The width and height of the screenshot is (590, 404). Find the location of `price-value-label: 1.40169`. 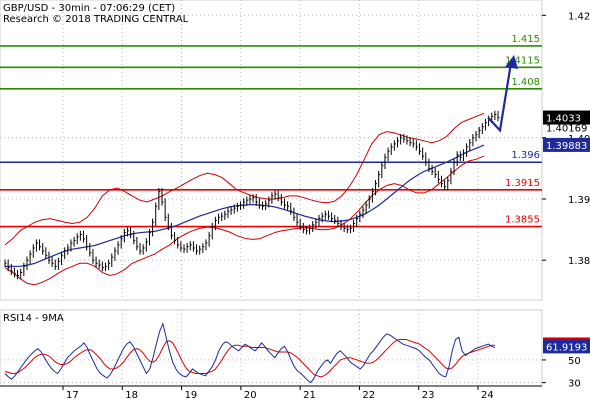

price-value-label: 1.40169 is located at coordinates (566, 128).